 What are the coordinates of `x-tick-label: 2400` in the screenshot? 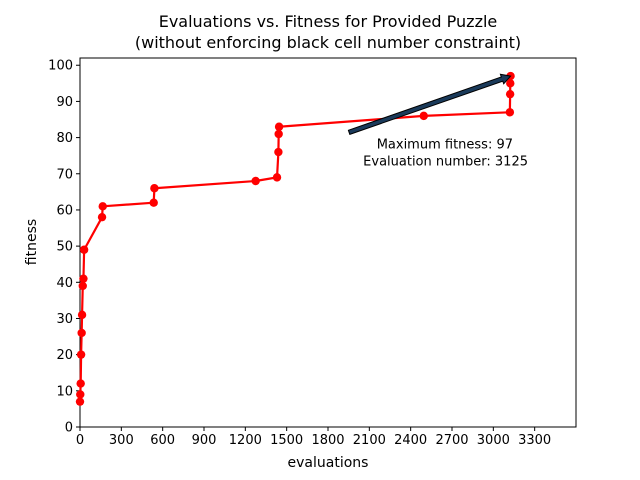 It's located at (410, 440).